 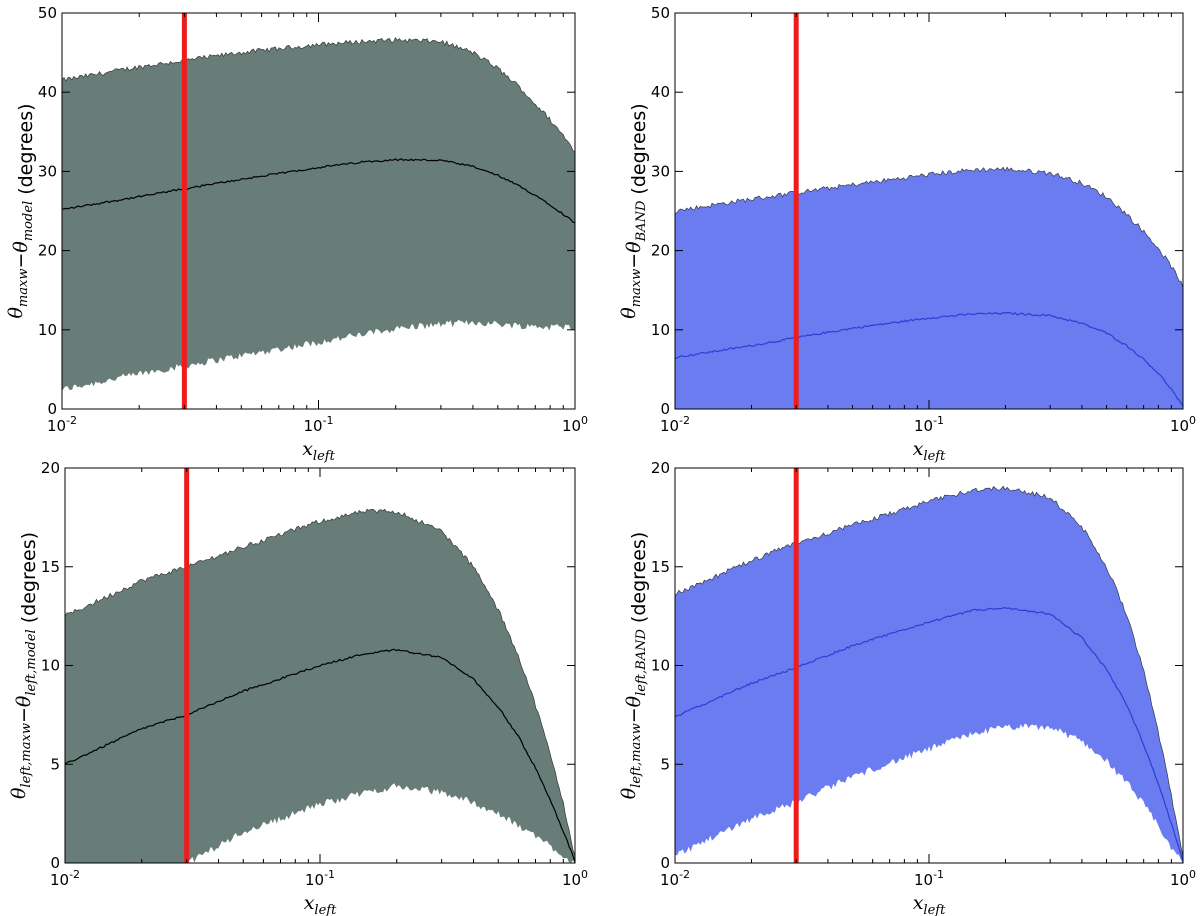 What do you see at coordinates (21, 210) in the screenshot?
I see `y-axis-label: θmaxw−θmodel (degrees)` at bounding box center [21, 210].